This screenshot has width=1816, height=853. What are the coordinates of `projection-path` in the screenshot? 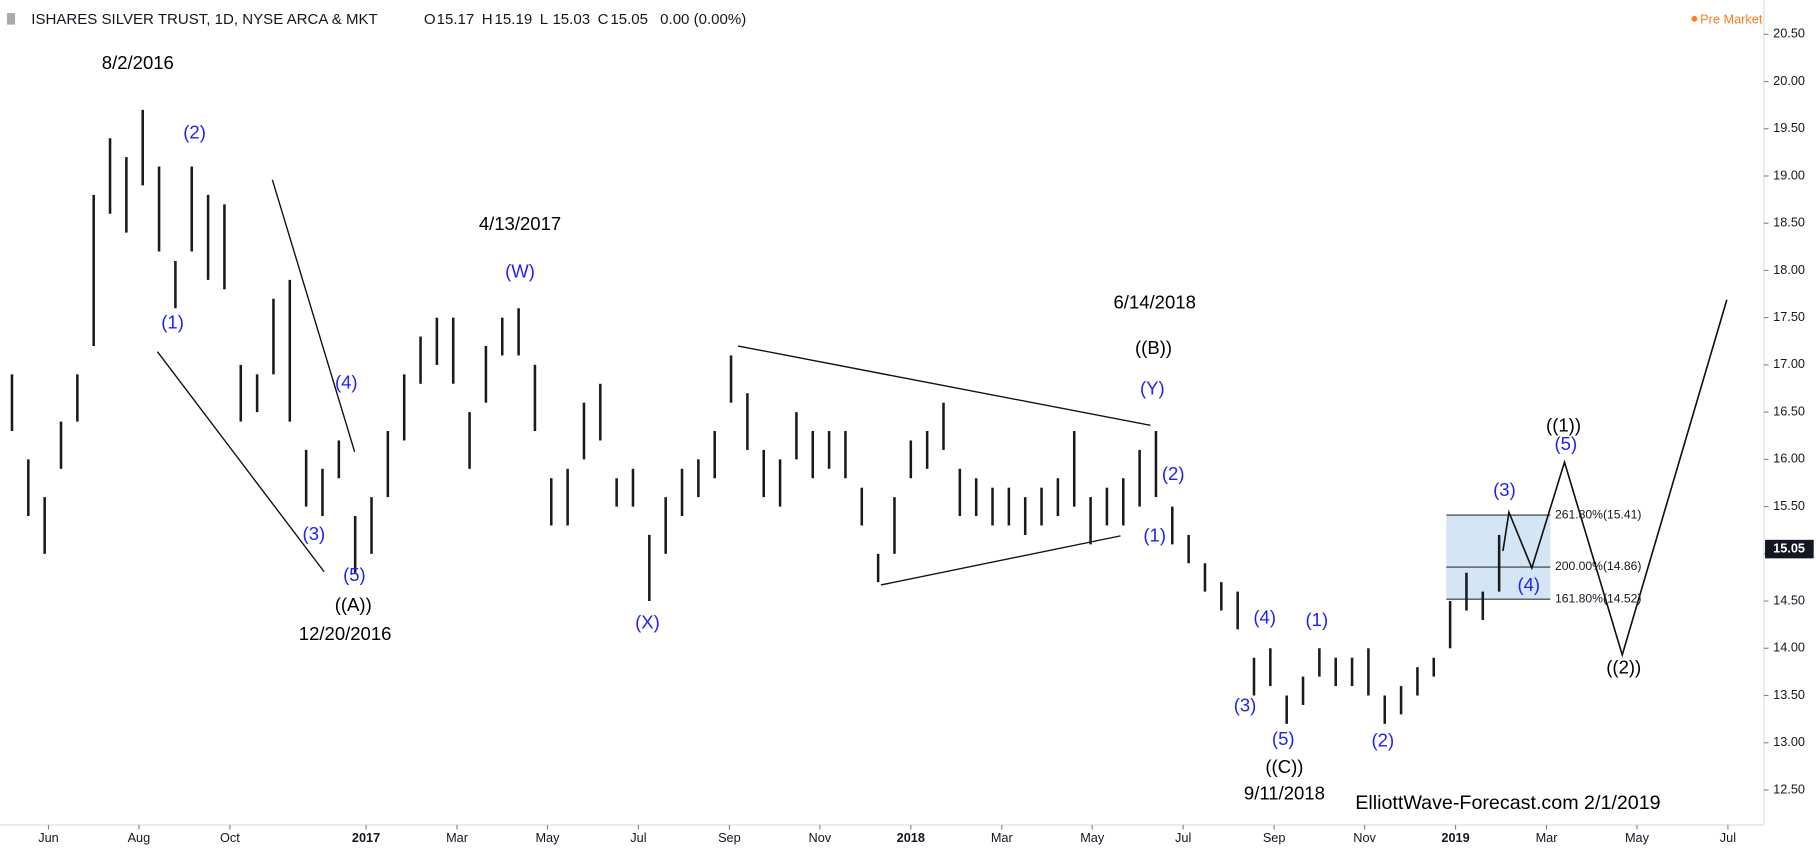 It's located at (1615, 478).